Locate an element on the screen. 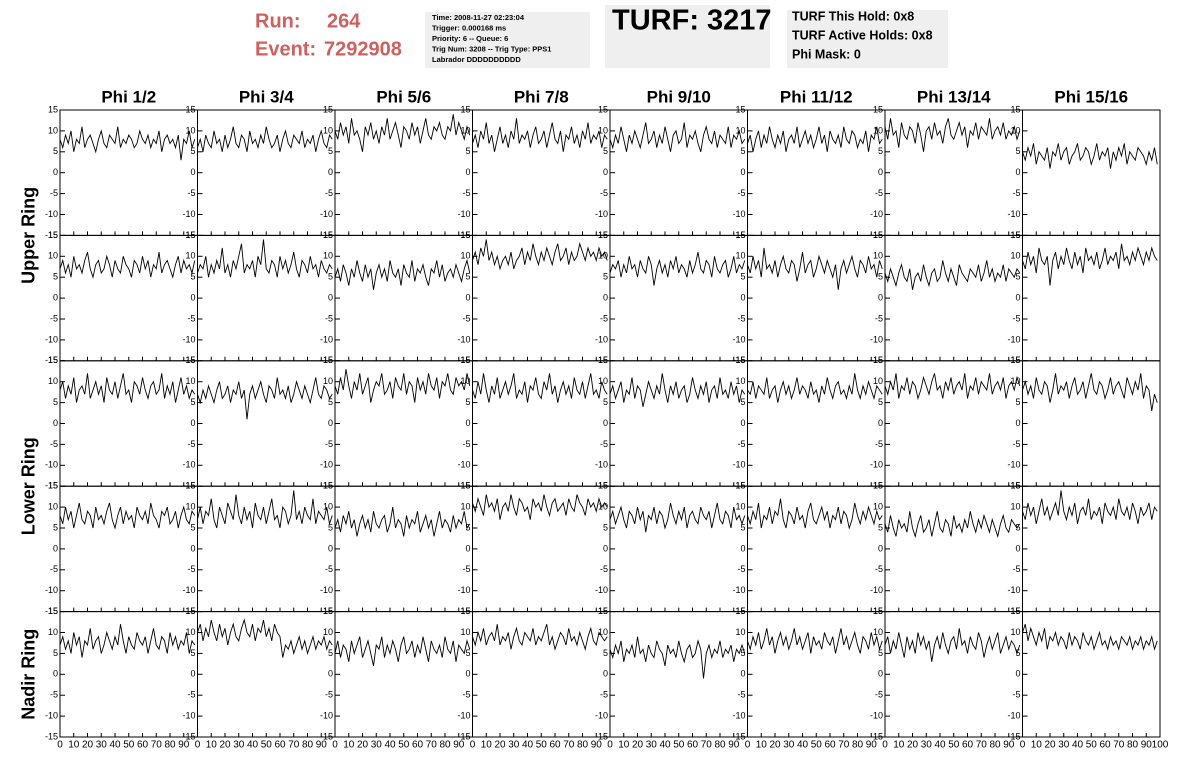 This screenshot has width=1196, height=772. turf-box is located at coordinates (687, 36).